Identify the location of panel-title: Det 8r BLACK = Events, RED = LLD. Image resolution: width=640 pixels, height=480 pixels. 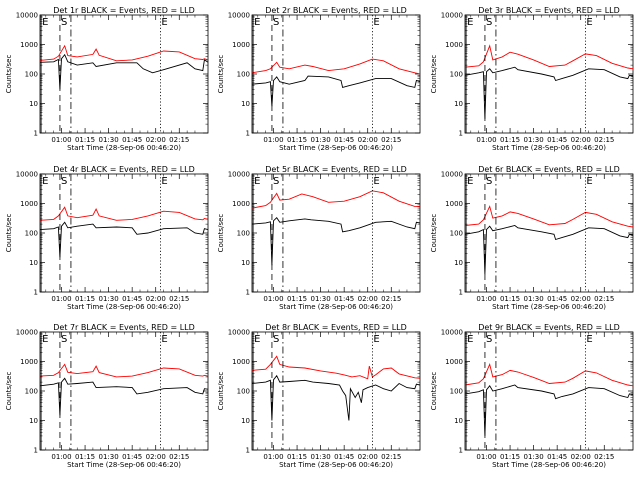
(336, 327).